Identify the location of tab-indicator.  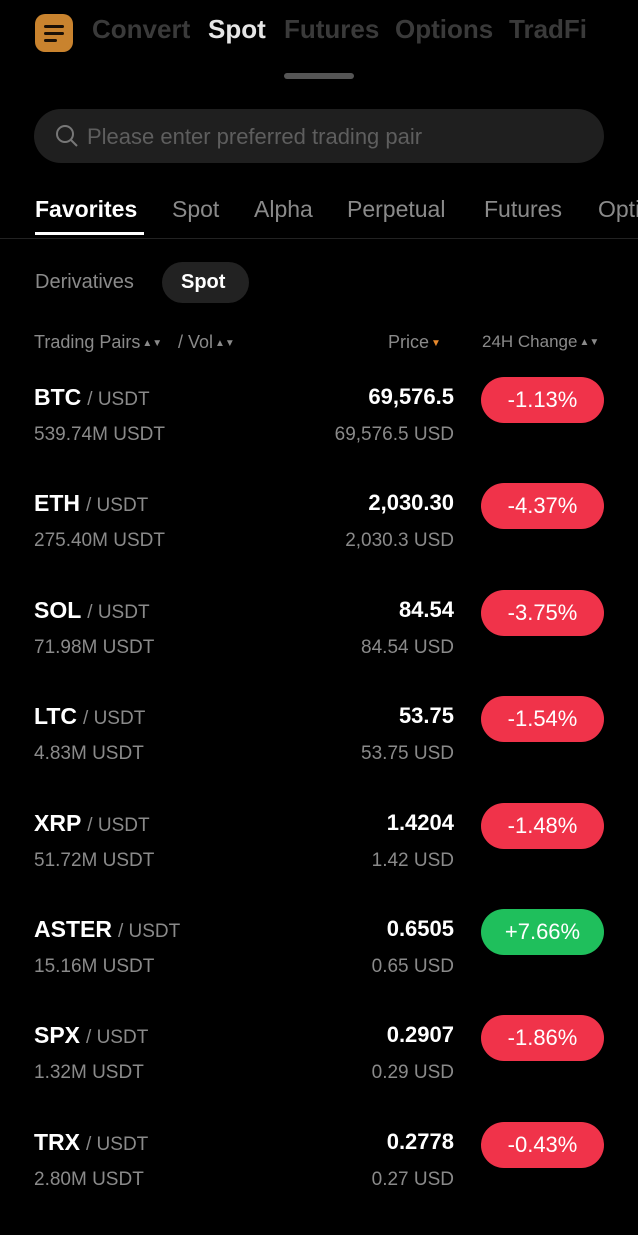
(89, 233).